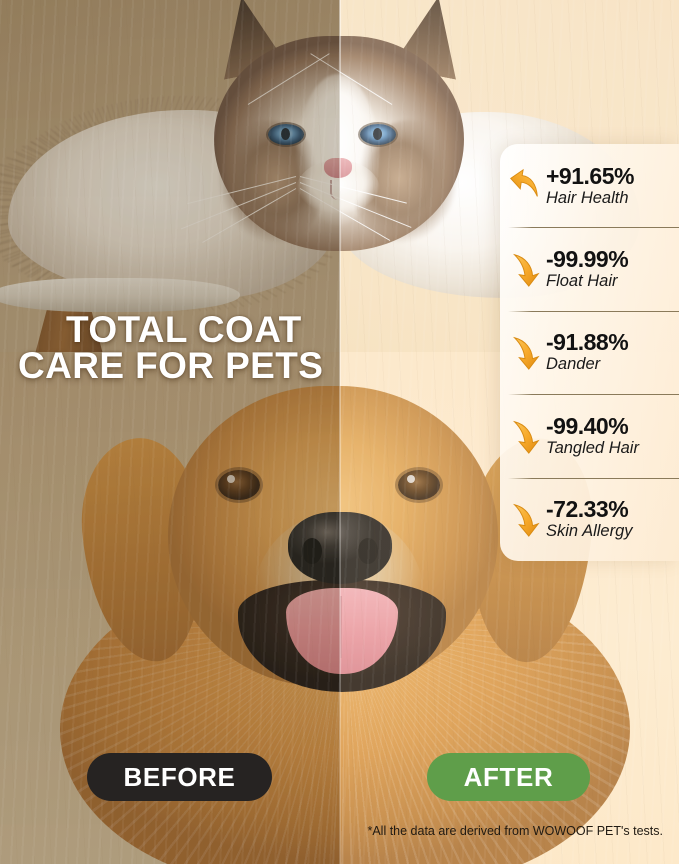 This screenshot has width=679, height=864. I want to click on stat-text: +91.65% Hair Health, so click(612, 185).